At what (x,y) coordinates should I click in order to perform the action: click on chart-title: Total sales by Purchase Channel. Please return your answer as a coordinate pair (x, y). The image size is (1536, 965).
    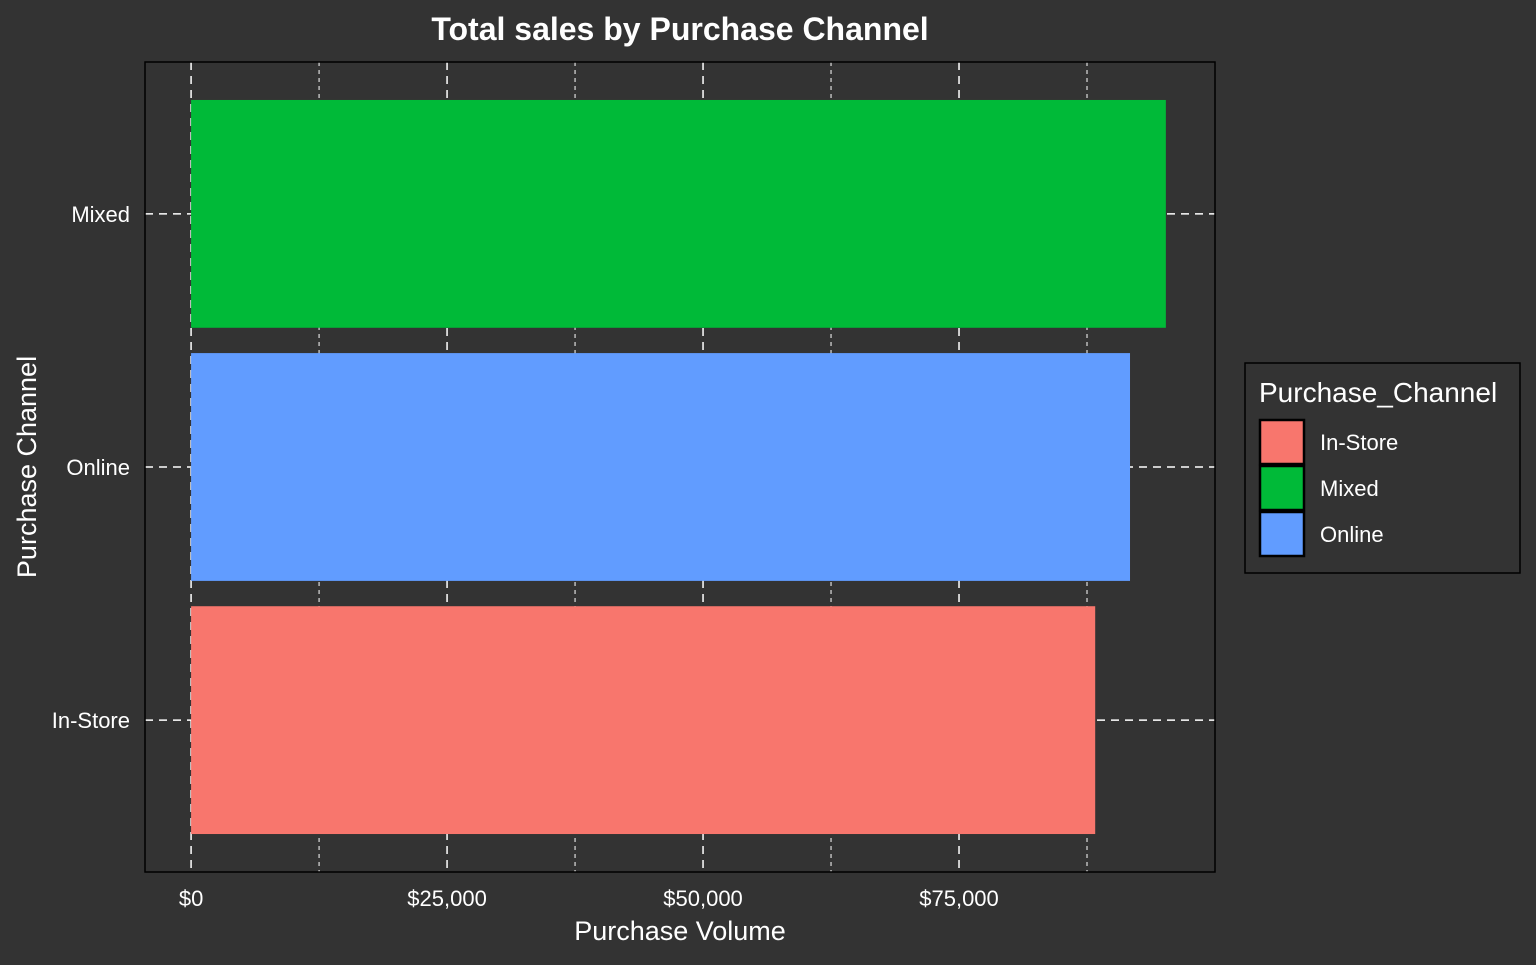
    Looking at the image, I should click on (679, 29).